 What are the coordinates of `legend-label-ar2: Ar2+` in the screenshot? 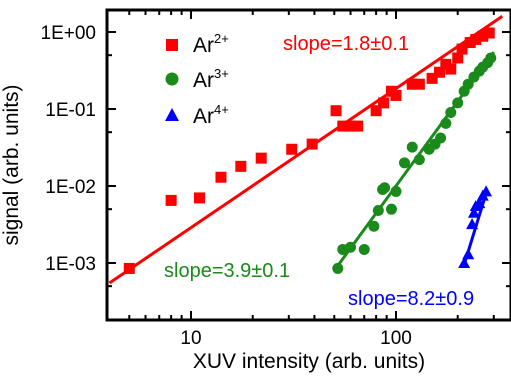 It's located at (211, 44).